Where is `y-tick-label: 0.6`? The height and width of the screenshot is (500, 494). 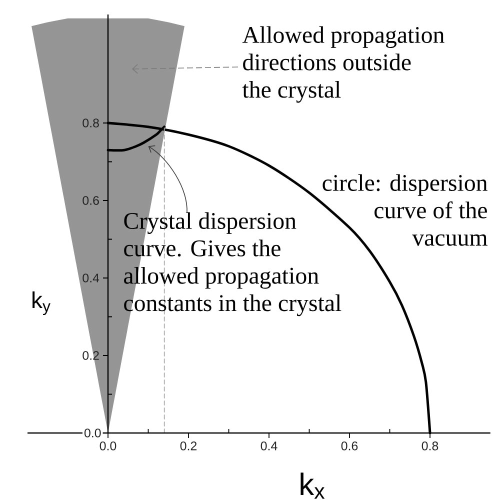
y-tick-label: 0.6 is located at coordinates (90, 200).